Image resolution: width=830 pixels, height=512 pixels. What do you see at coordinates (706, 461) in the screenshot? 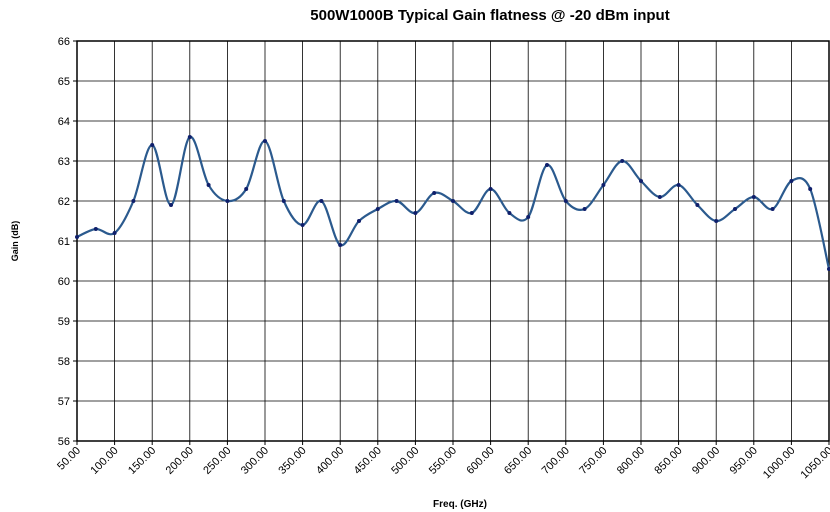
I see `x-tick-label: 900.00` at bounding box center [706, 461].